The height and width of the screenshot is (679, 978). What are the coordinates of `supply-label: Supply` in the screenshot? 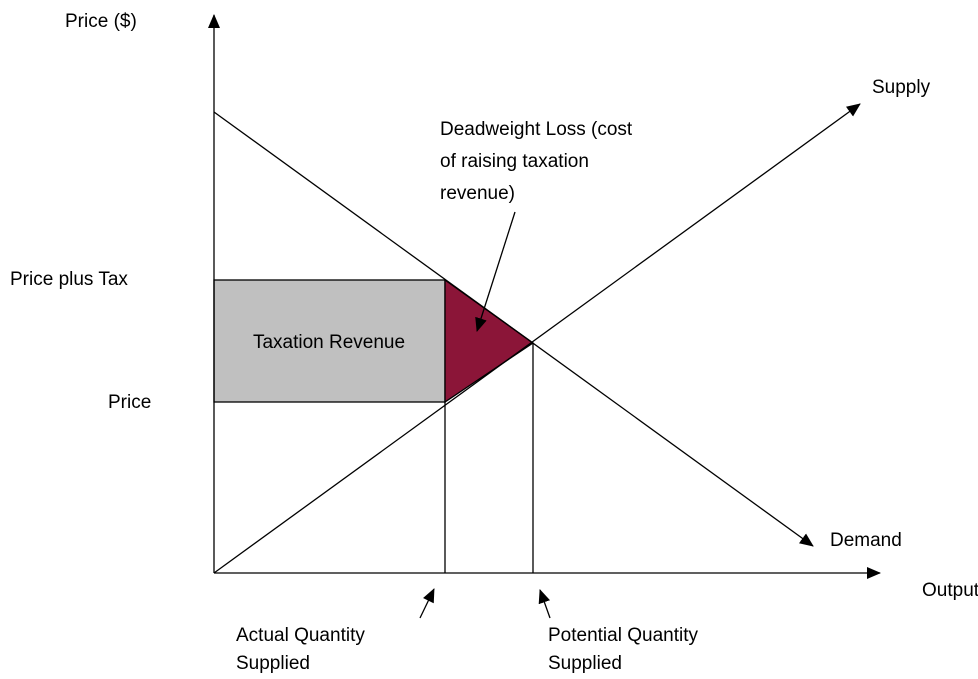 It's located at (901, 87).